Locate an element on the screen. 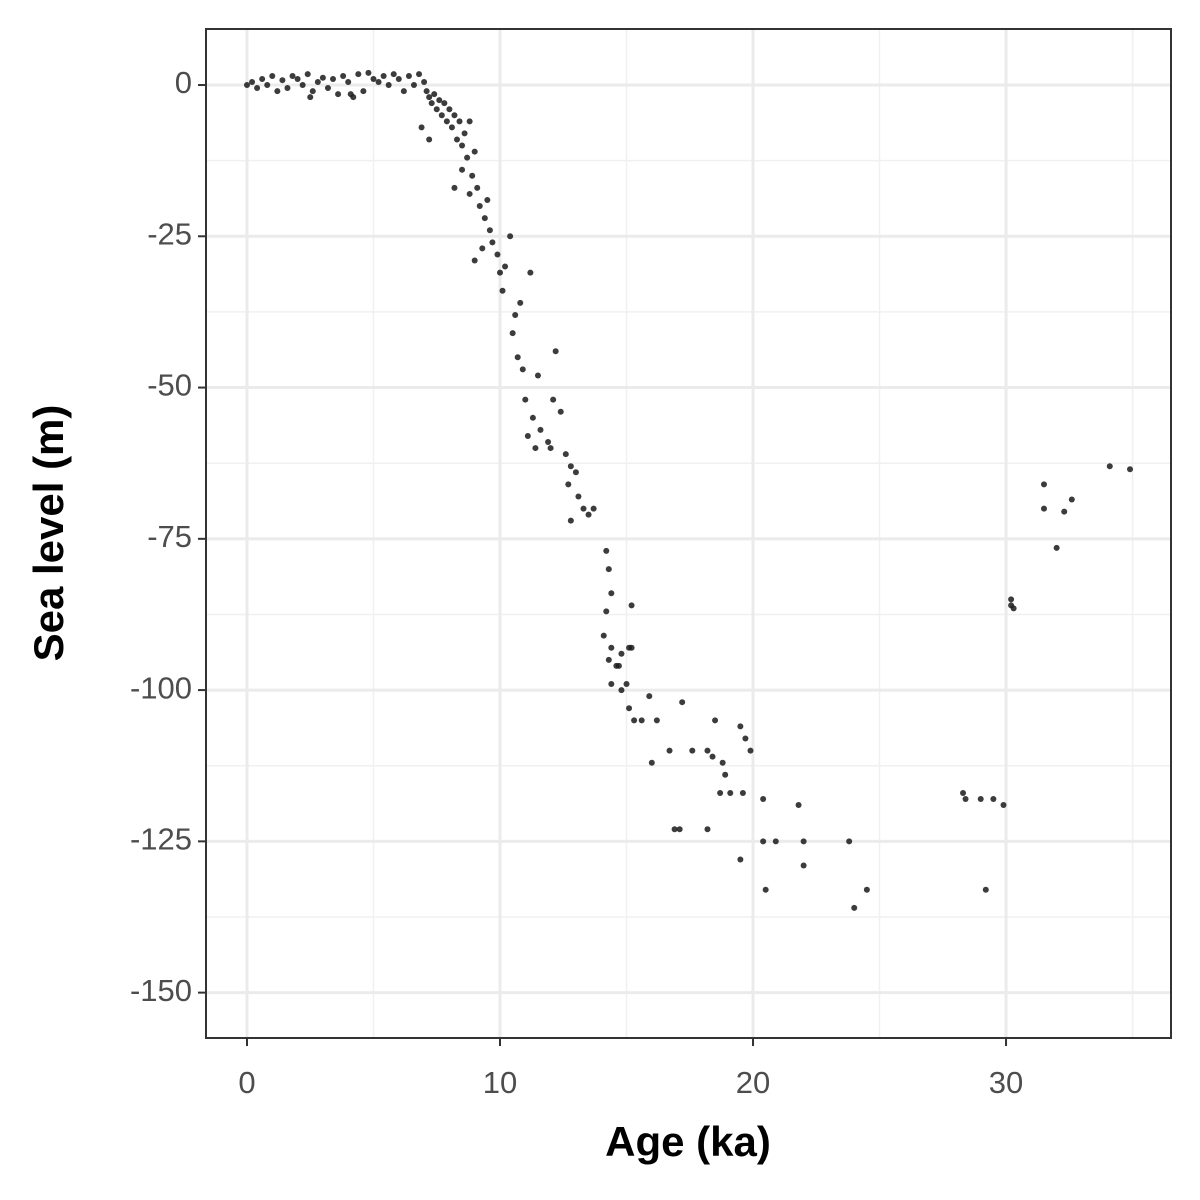 The image size is (1200, 1200). x-tick-label: 10 is located at coordinates (500, 1082).